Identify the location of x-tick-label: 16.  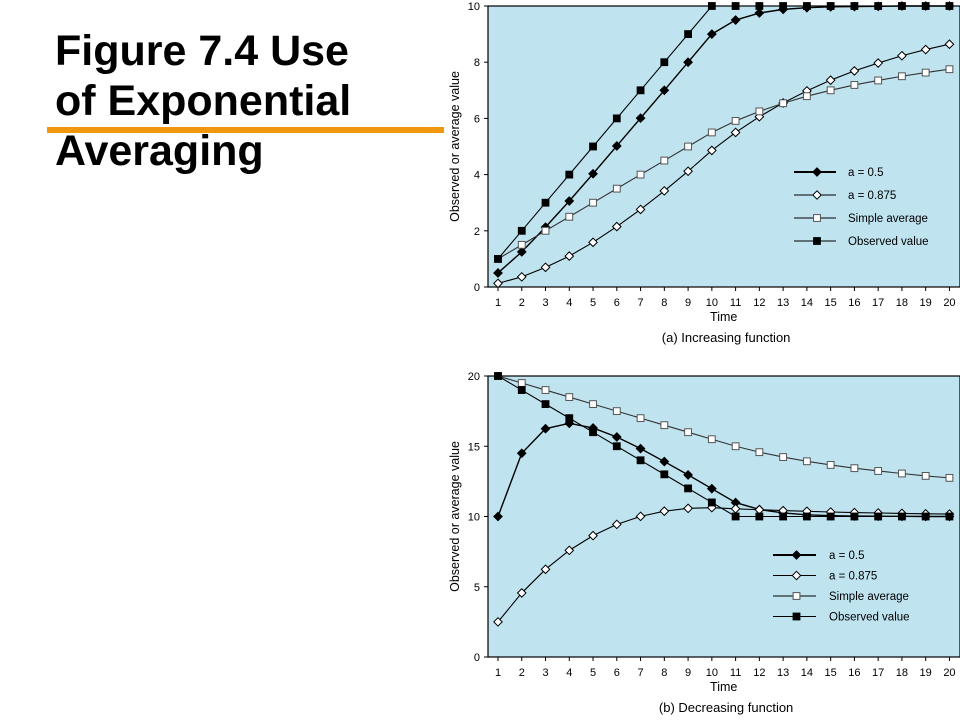
(854, 673).